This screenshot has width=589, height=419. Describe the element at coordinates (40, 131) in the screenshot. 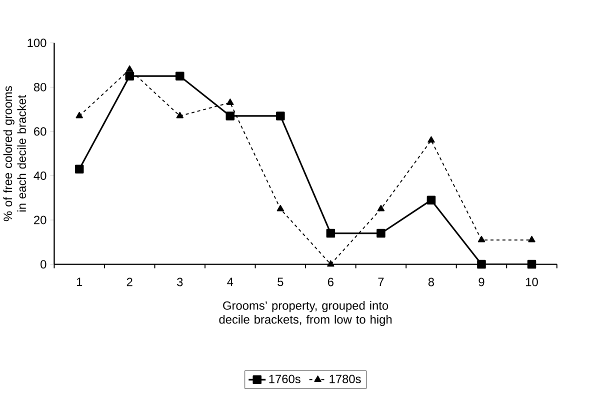

I see `y-tick-label: 60` at that location.